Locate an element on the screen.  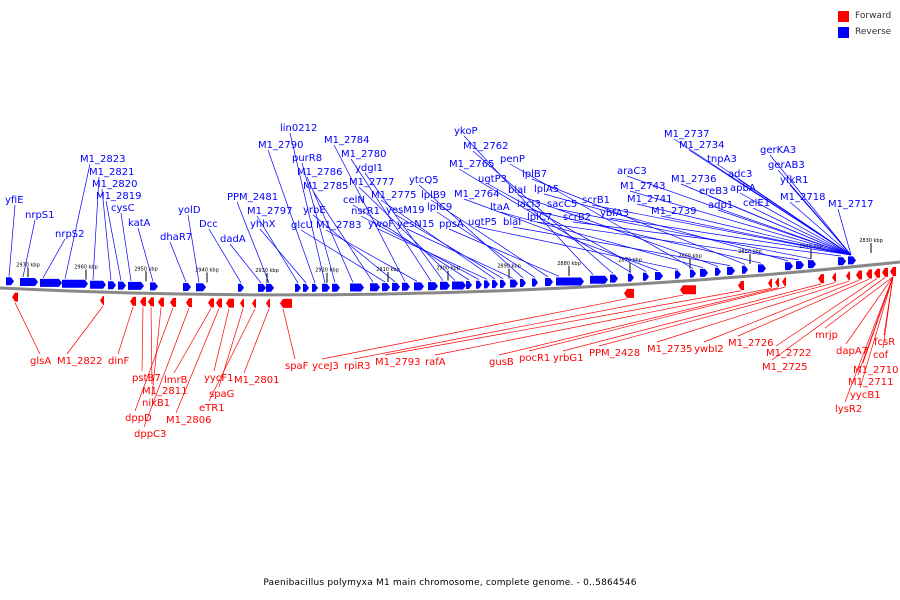
reverse-gene-label: M1_2718 is located at coordinates (802, 197).